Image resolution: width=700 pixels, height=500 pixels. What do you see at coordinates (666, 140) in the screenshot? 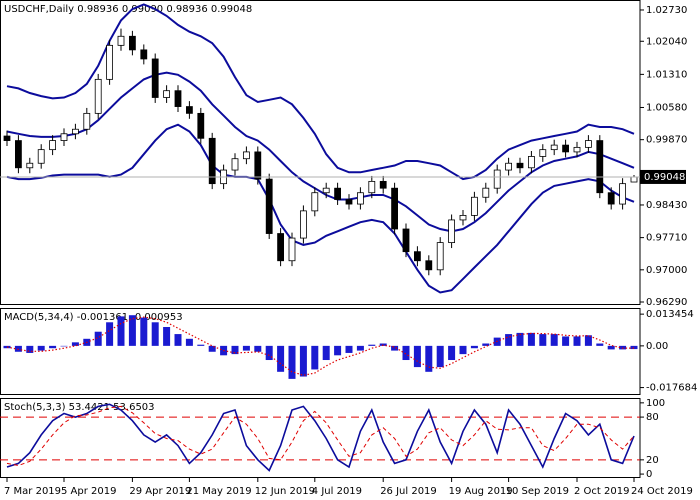
I see `y-tick-label: 0.99870` at bounding box center [666, 140].